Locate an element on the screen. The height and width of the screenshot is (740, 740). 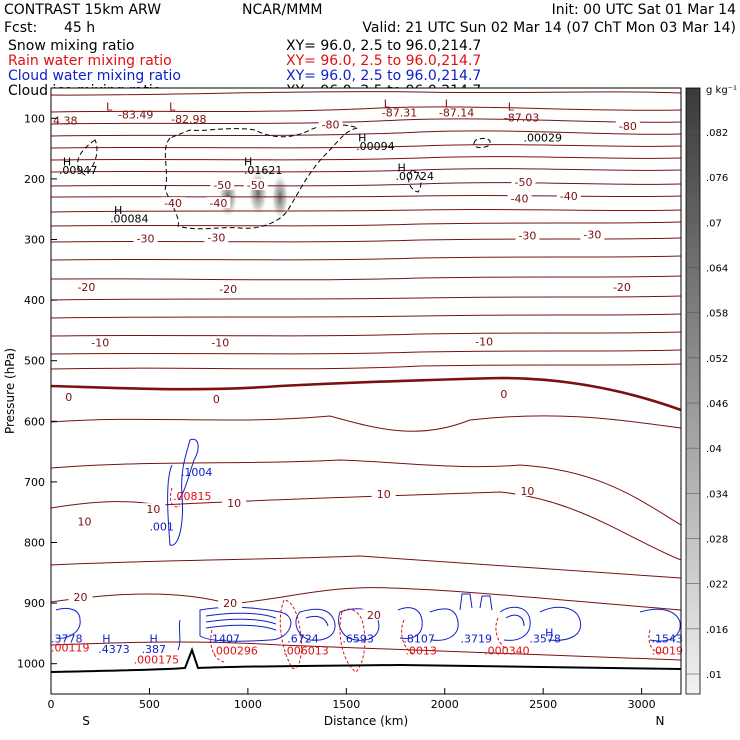
x-tick-label: 500 is located at coordinates (149, 704).